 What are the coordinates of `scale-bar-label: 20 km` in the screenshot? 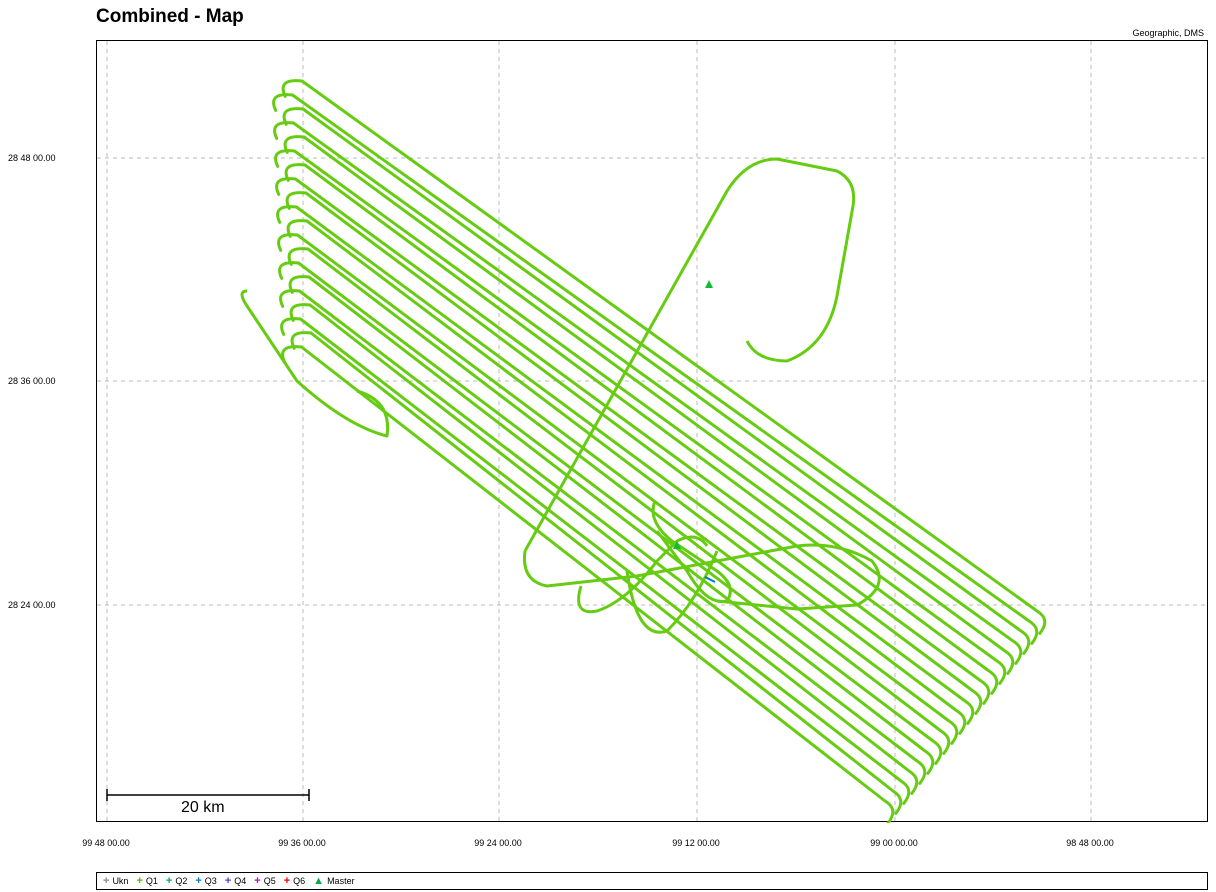 It's located at (203, 807).